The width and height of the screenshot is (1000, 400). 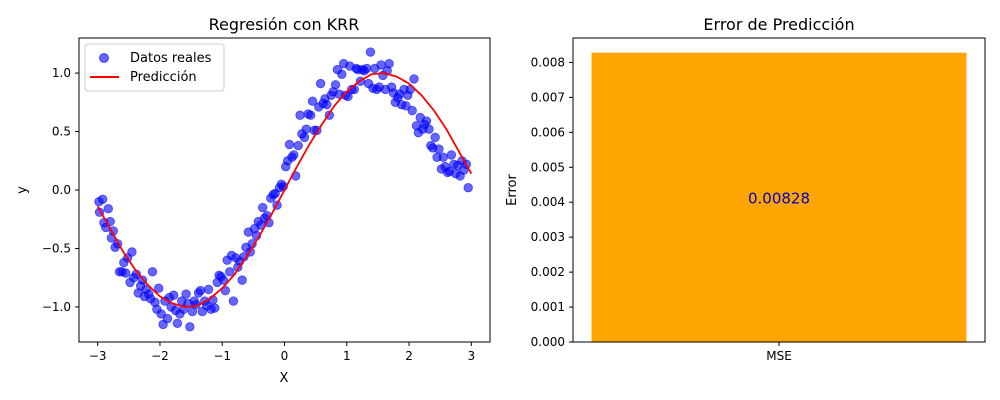 I want to click on left-chart-title: Regresión con KRR, so click(x=284, y=24).